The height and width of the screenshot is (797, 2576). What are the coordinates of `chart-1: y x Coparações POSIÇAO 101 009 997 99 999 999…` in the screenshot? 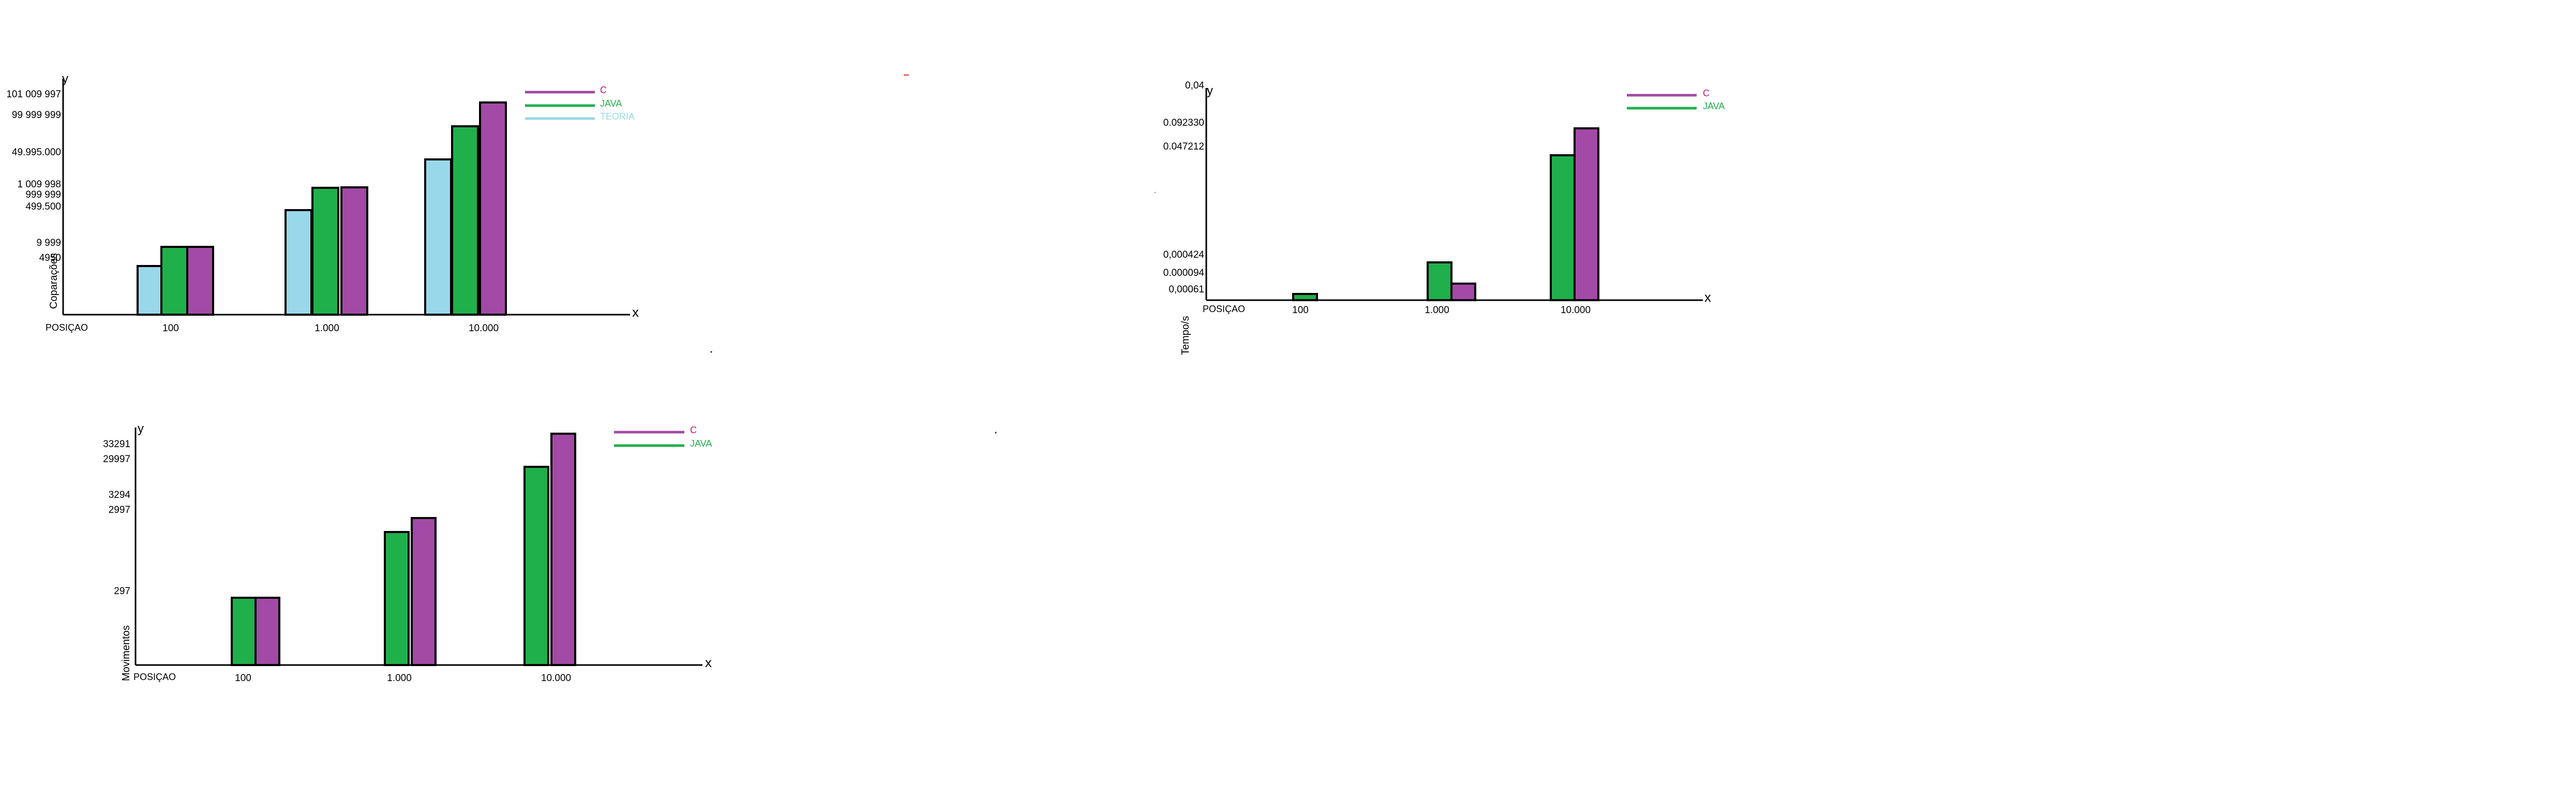 It's located at (322, 203).